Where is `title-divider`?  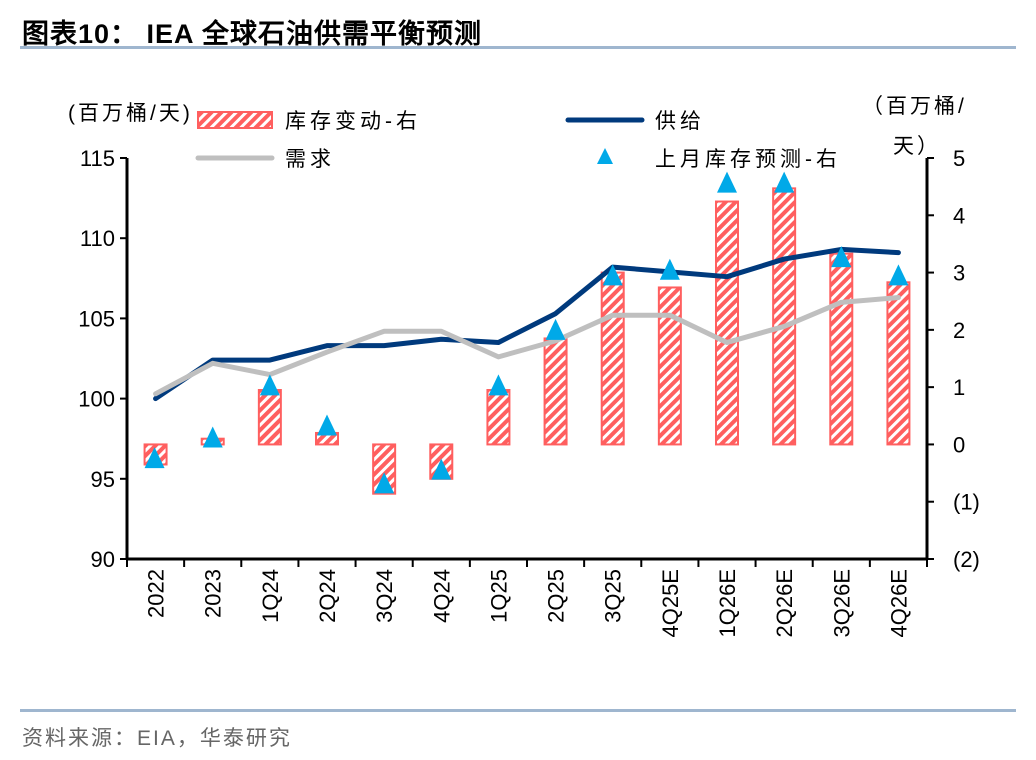 title-divider is located at coordinates (518, 47).